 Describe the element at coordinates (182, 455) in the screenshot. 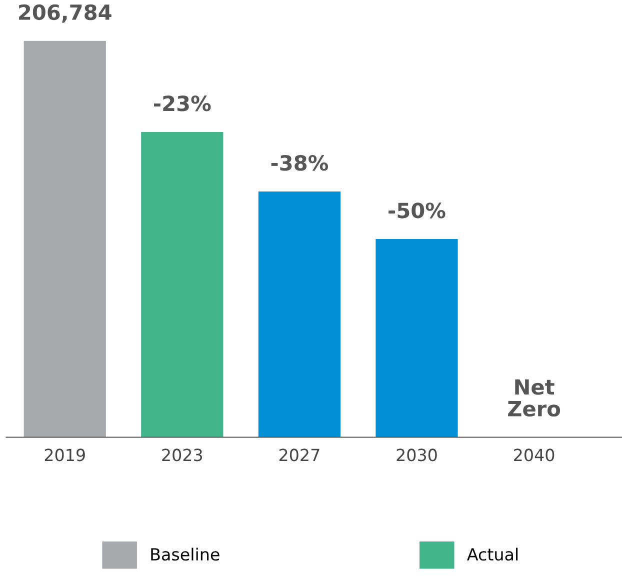

I see `x-tick-label: 2023` at that location.